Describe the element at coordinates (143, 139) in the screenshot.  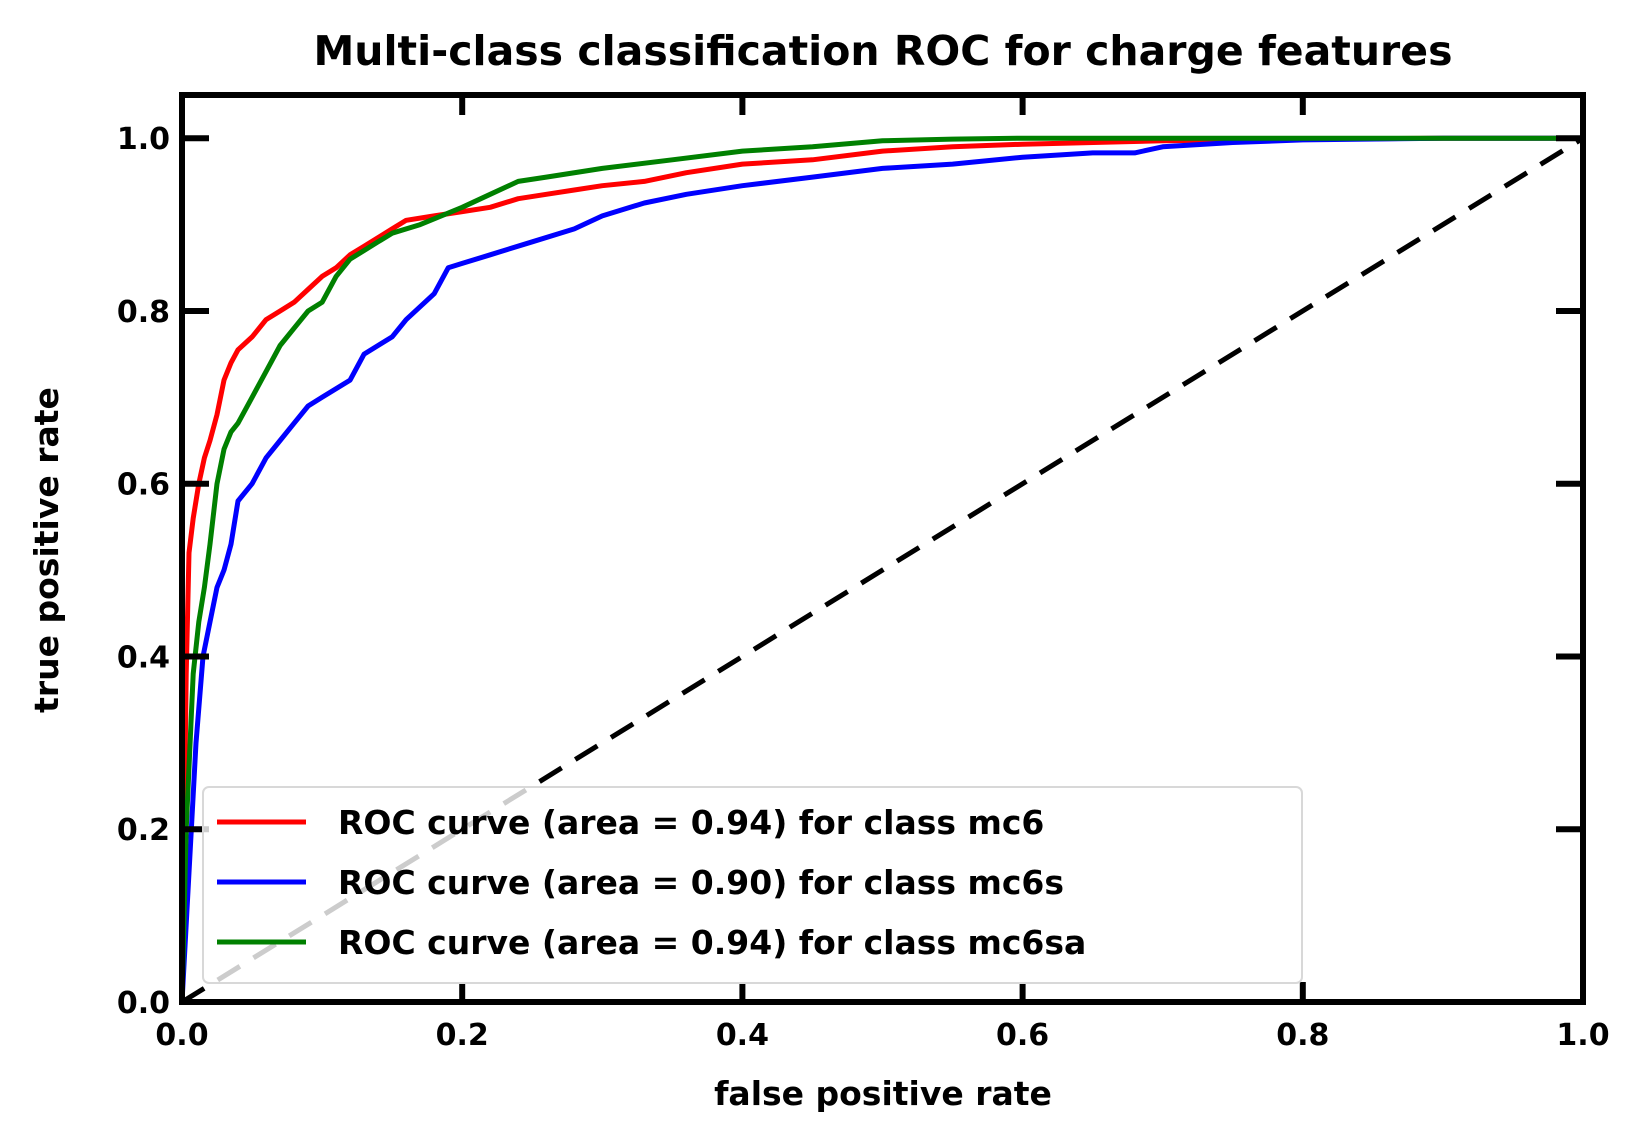
I see `y-tick-label: 1.0` at that location.